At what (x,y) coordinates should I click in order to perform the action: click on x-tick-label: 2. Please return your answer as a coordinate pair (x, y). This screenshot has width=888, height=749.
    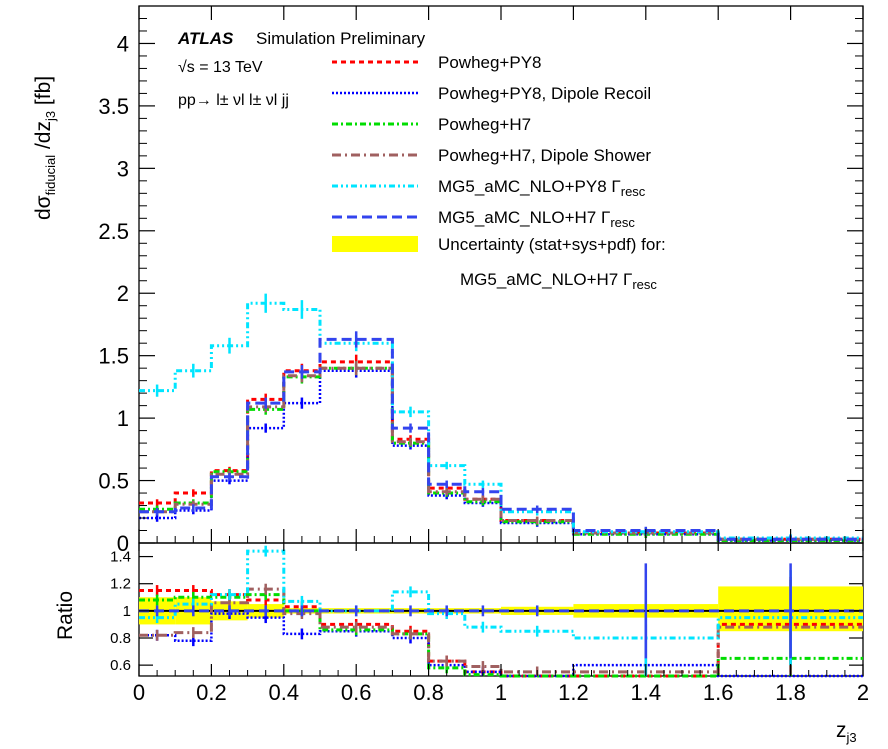
    Looking at the image, I should click on (863, 692).